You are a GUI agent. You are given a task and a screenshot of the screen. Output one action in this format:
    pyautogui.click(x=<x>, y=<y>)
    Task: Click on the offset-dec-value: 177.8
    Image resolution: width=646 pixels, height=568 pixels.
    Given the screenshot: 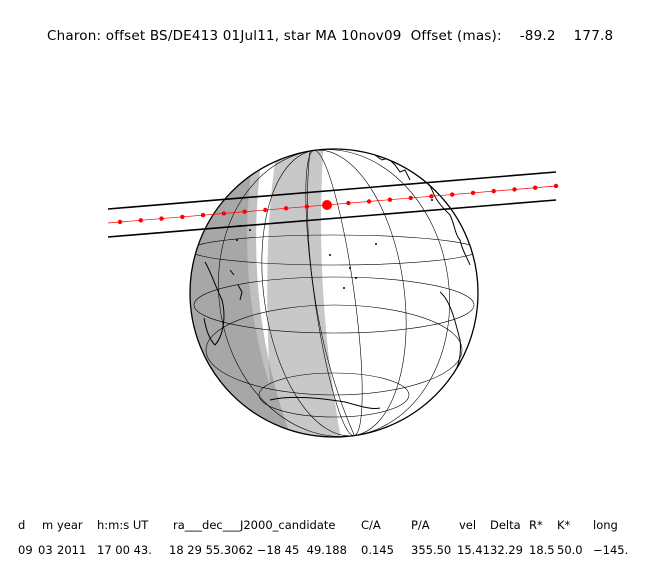 What is the action you would take?
    pyautogui.click(x=593, y=36)
    